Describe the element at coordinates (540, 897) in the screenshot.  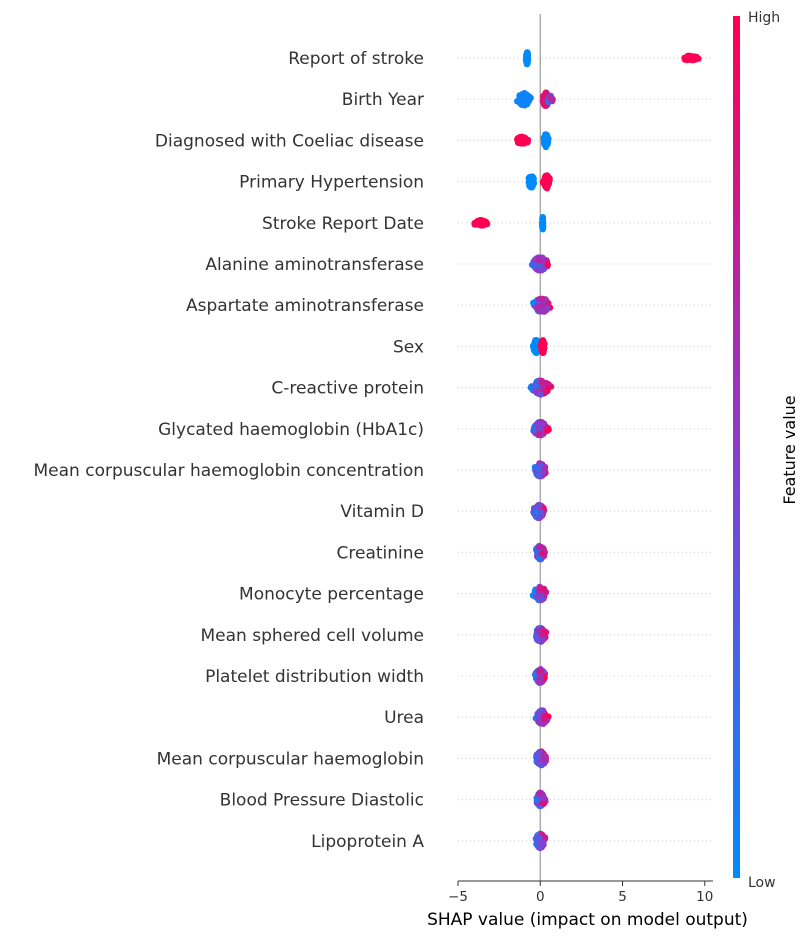
I see `x-tick-label: 0` at that location.